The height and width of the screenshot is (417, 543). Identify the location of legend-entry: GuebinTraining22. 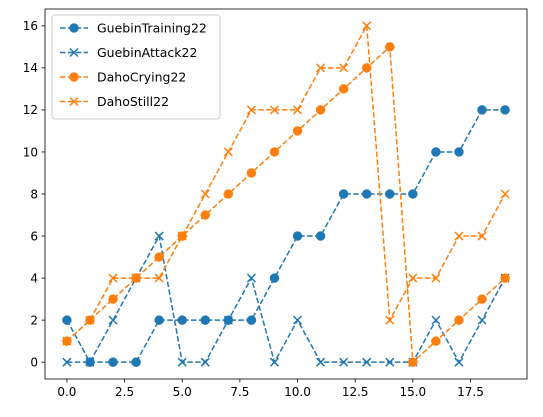
(133, 28).